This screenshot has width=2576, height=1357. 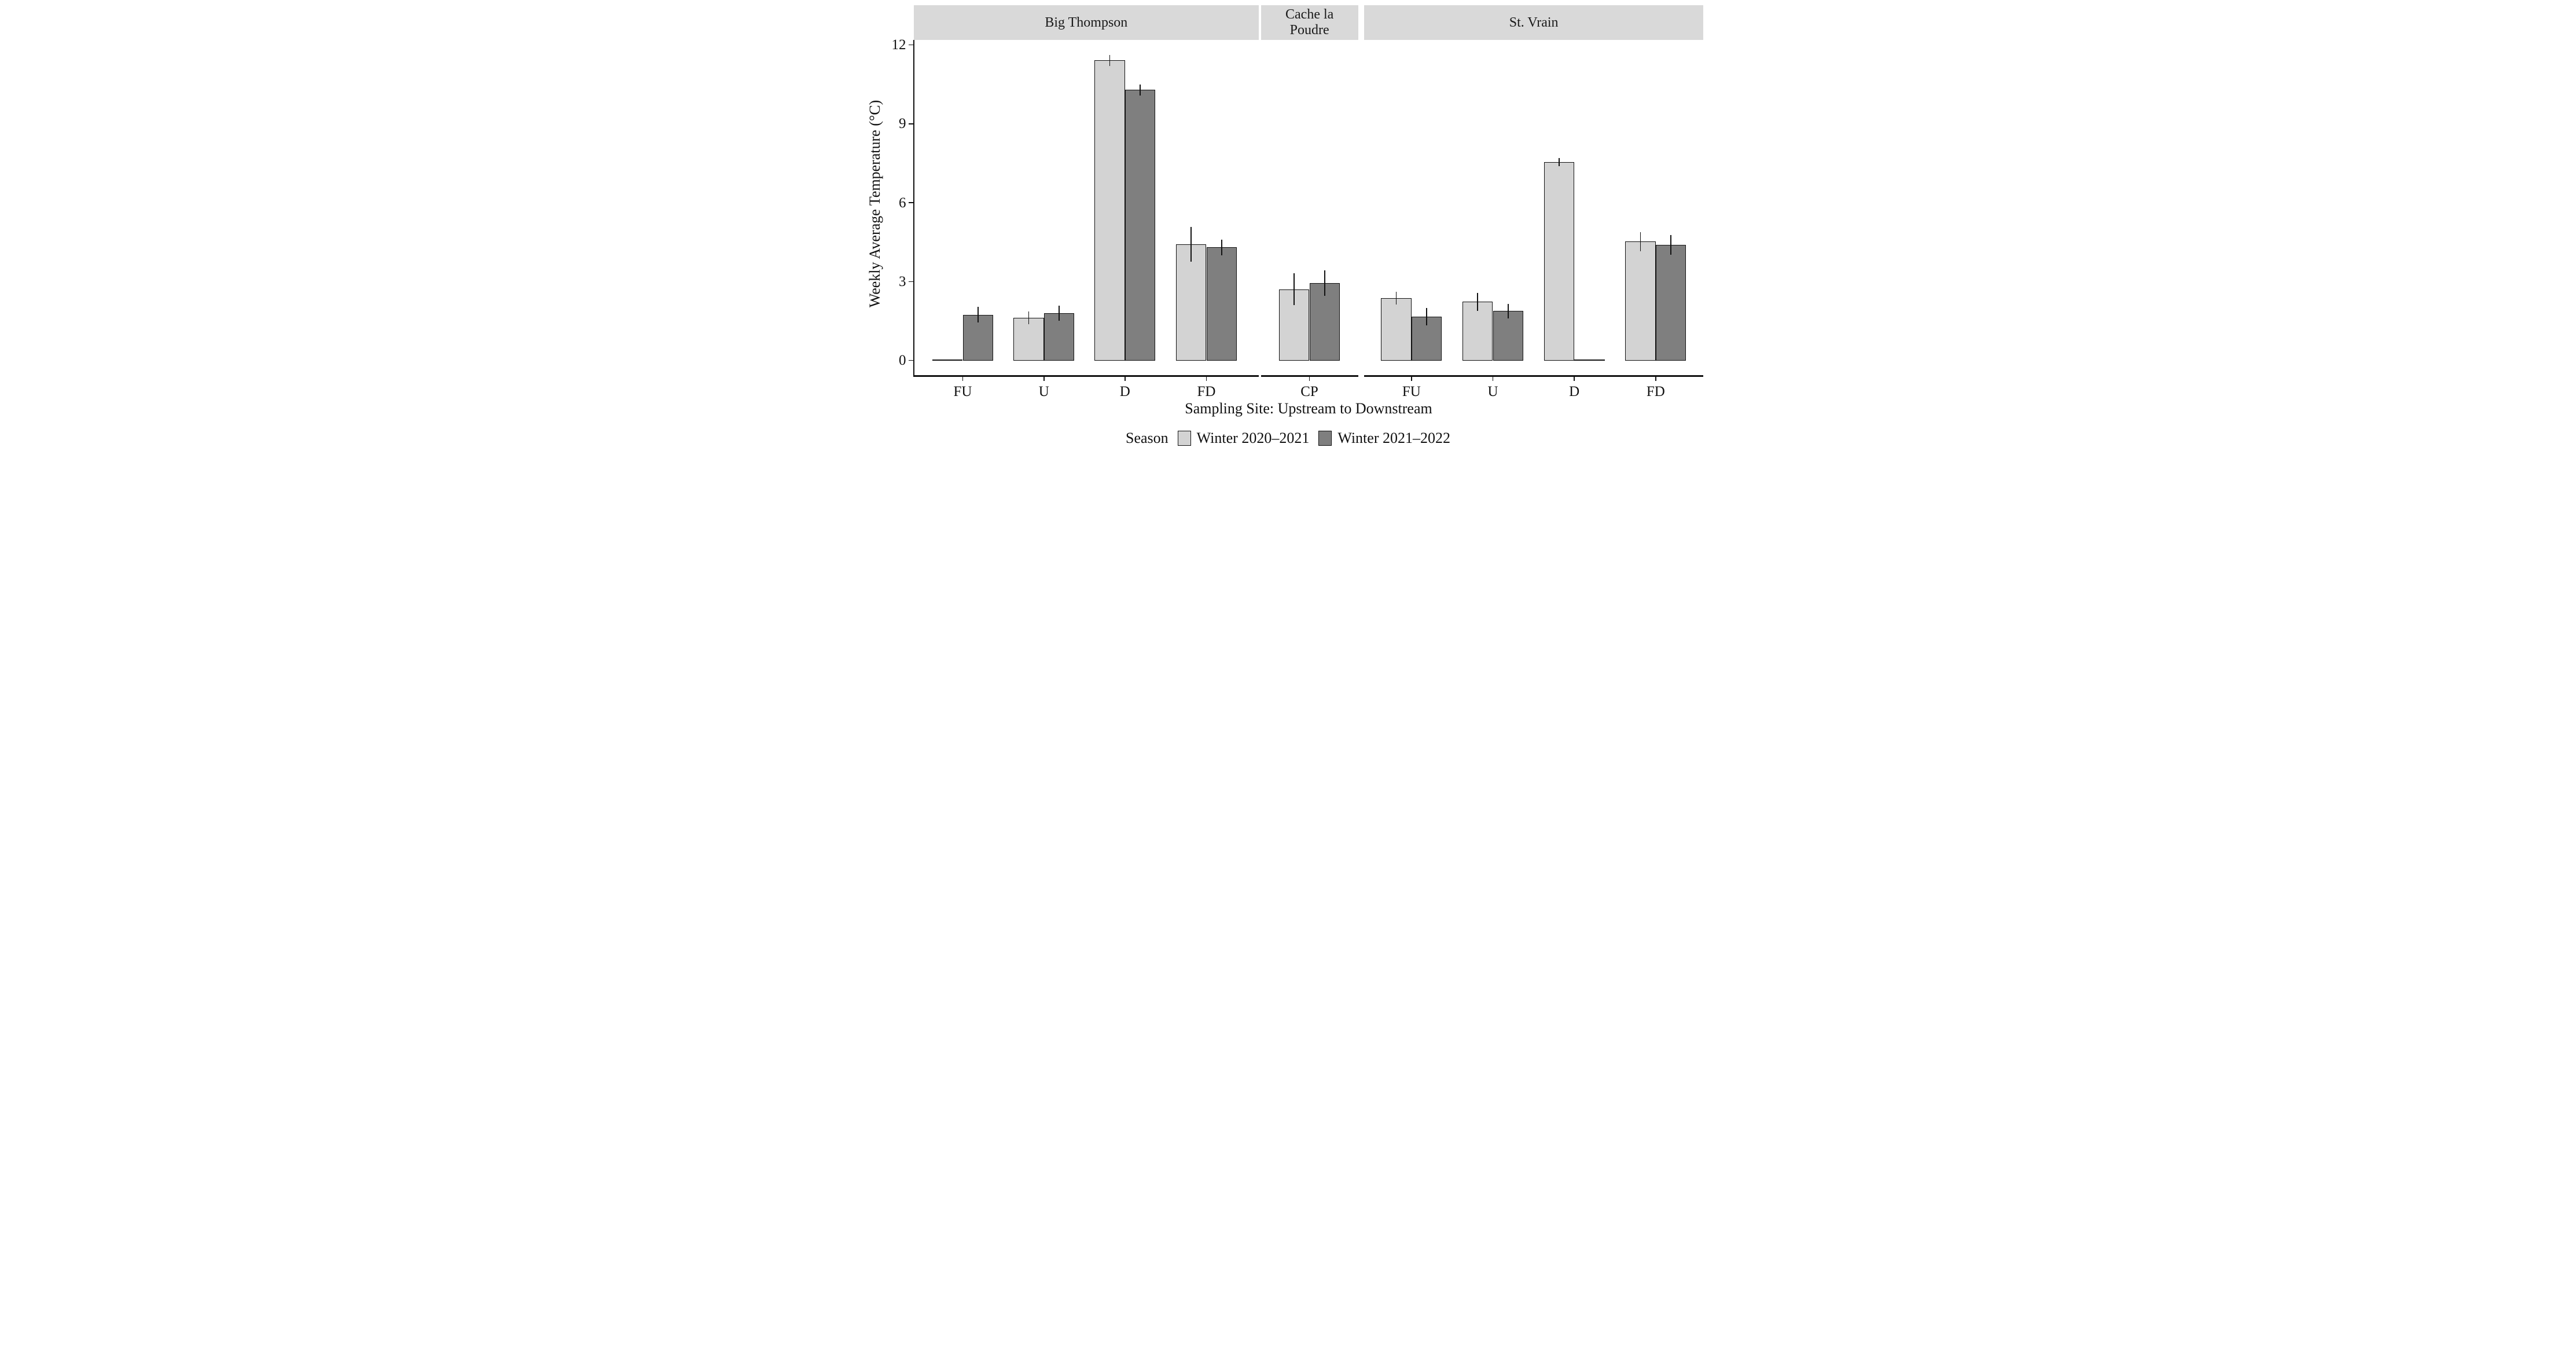 What do you see at coordinates (1325, 438) in the screenshot?
I see `season-2021-2022-swatch-icon` at bounding box center [1325, 438].